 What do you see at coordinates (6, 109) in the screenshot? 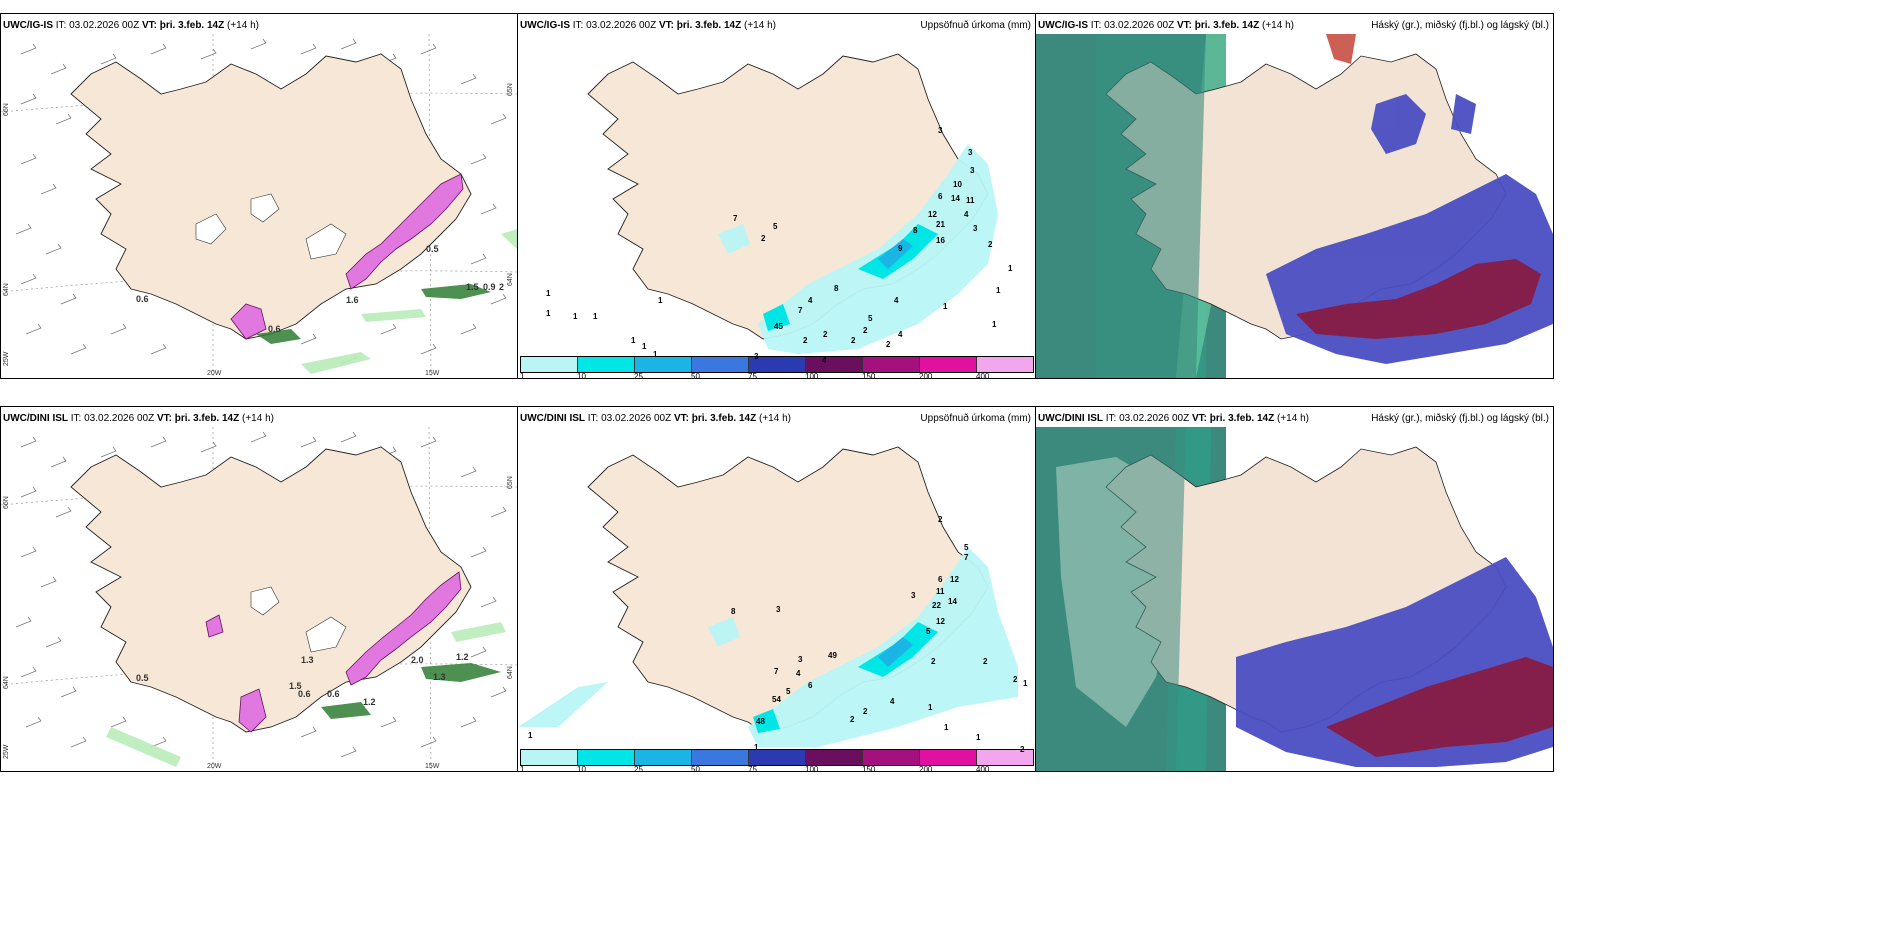
I see `lat-label-66n: 66N` at bounding box center [6, 109].